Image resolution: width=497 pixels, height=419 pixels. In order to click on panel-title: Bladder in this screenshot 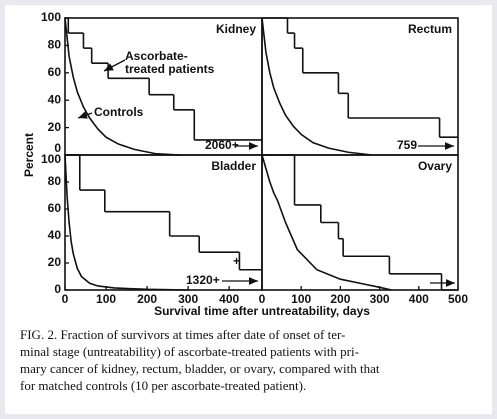, I will do `click(233, 166)`.